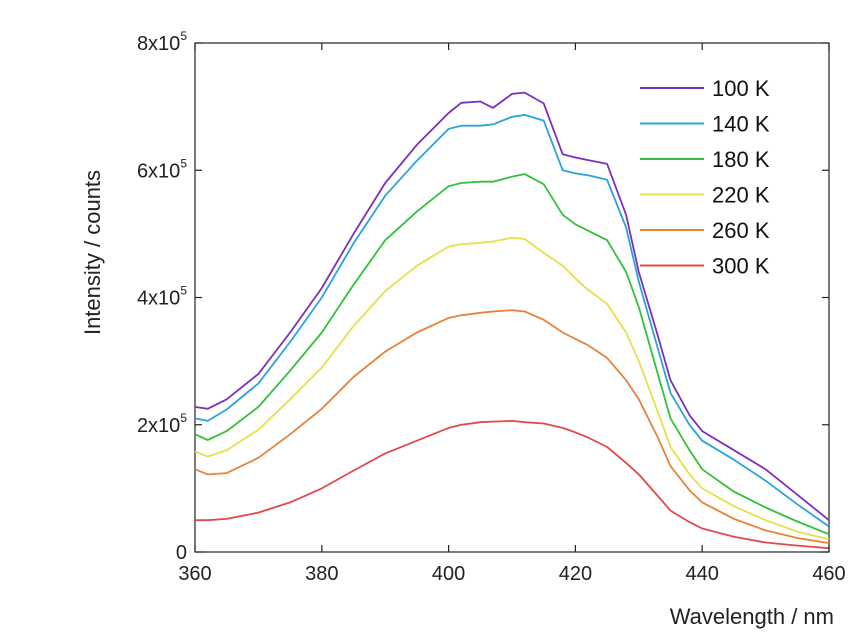  I want to click on legend-label: 260 K, so click(741, 230).